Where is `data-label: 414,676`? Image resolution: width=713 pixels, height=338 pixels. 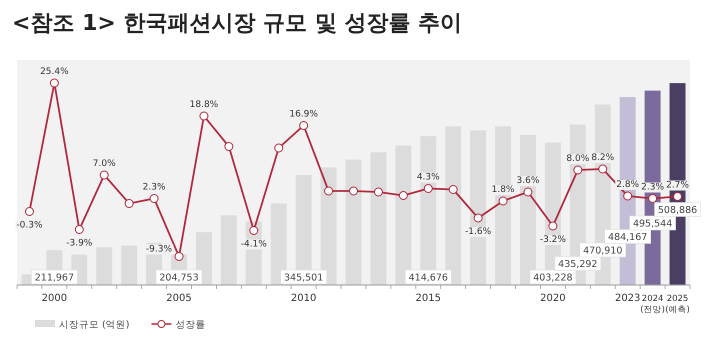 data-label: 414,676 is located at coordinates (428, 278).